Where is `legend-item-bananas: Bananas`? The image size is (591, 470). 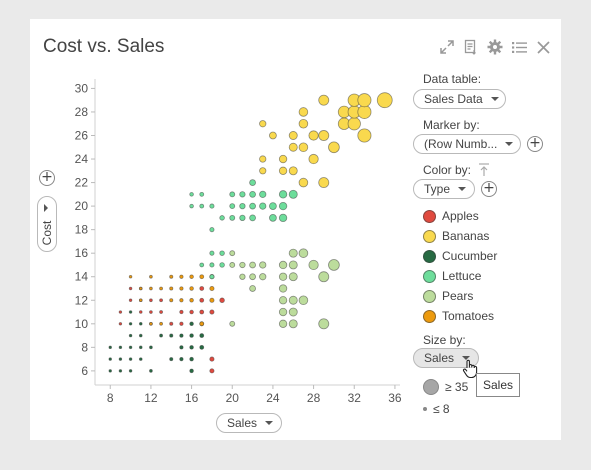
legend-item-bananas: Bananas is located at coordinates (456, 236).